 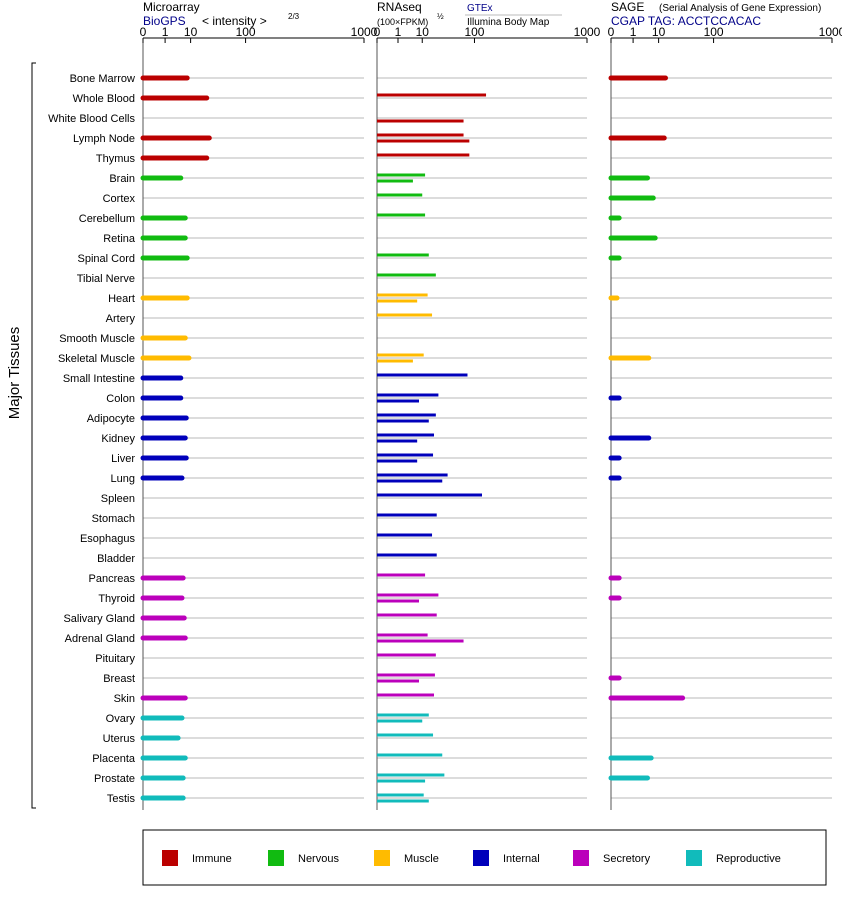 What do you see at coordinates (99, 619) in the screenshot?
I see `tissue-label: Salivary Gland` at bounding box center [99, 619].